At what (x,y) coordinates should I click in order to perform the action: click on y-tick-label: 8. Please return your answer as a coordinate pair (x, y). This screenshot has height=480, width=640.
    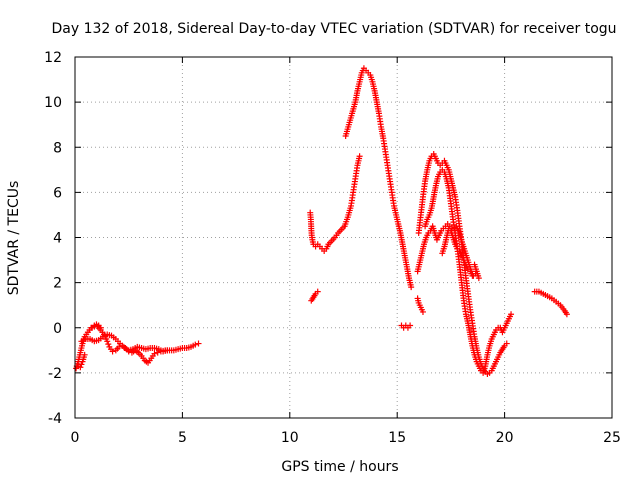
    Looking at the image, I should click on (57, 148).